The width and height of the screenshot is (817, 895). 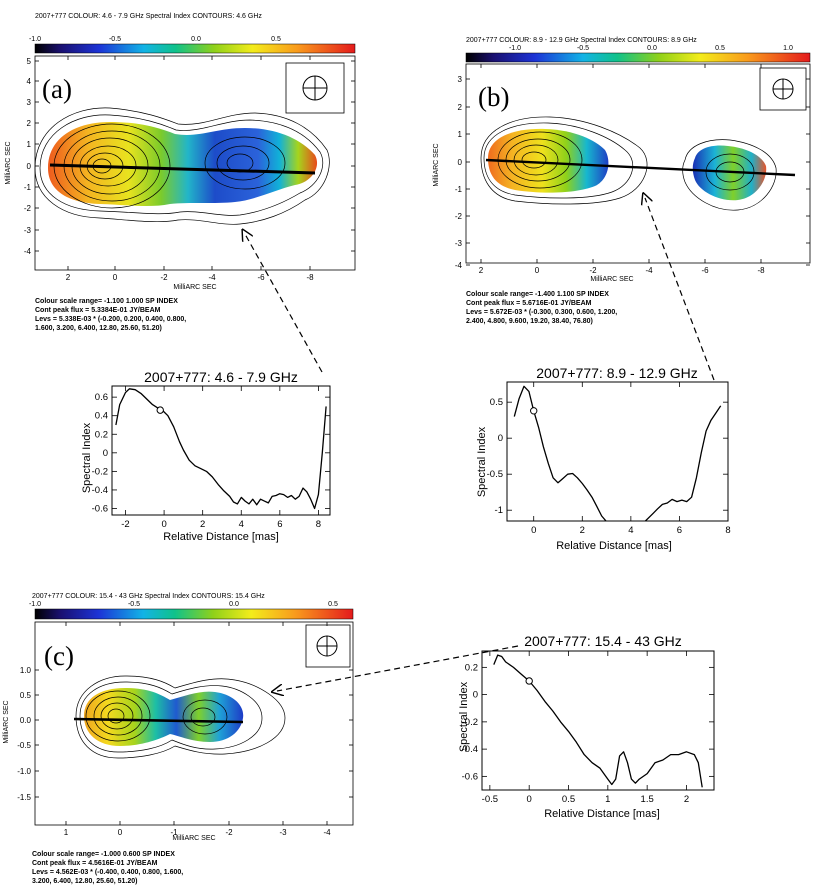 What do you see at coordinates (529, 681) in the screenshot?
I see `plot-c-core-marker` at bounding box center [529, 681].